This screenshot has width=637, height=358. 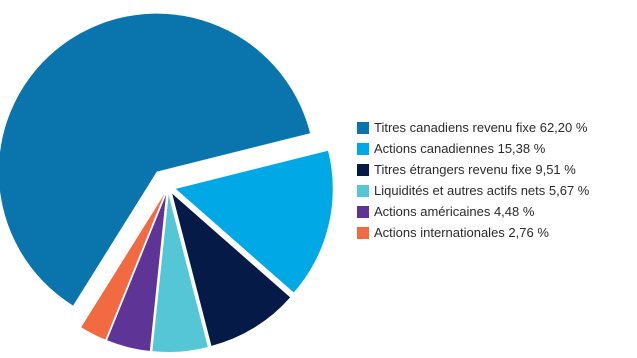 I want to click on legend-item-liquidites: Liquidités et autres actifs nets 5,67 %, so click(x=473, y=190).